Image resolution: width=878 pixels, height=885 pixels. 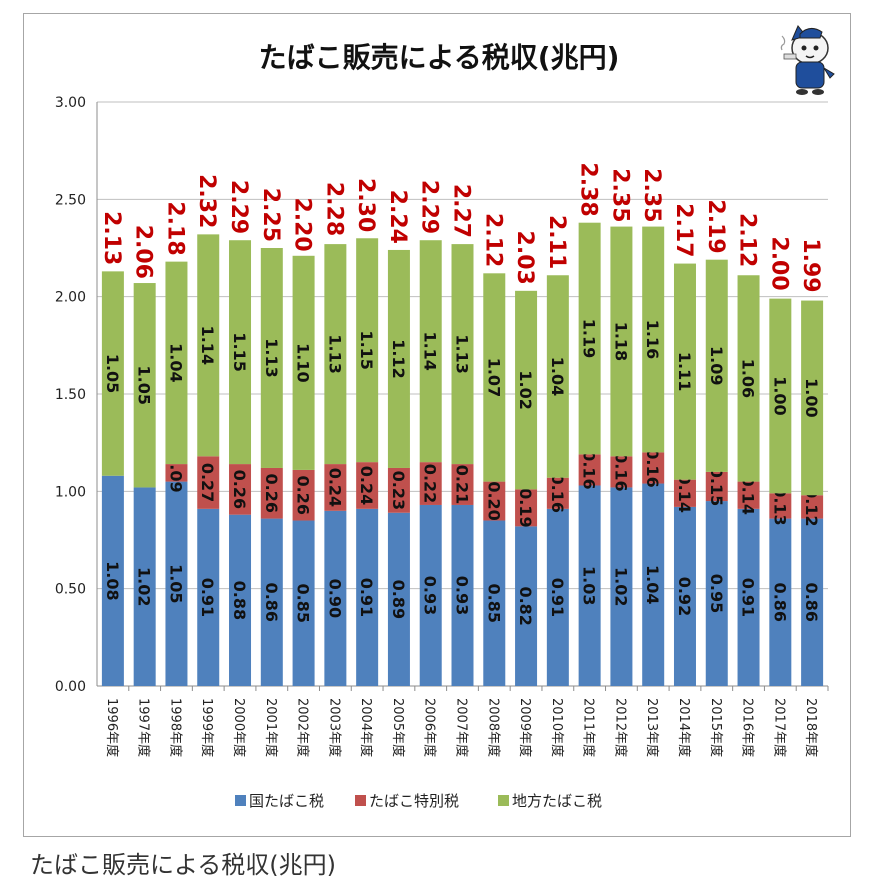 What do you see at coordinates (430, 483) in the screenshot?
I see `segment-value-label: 0.22` at bounding box center [430, 483].